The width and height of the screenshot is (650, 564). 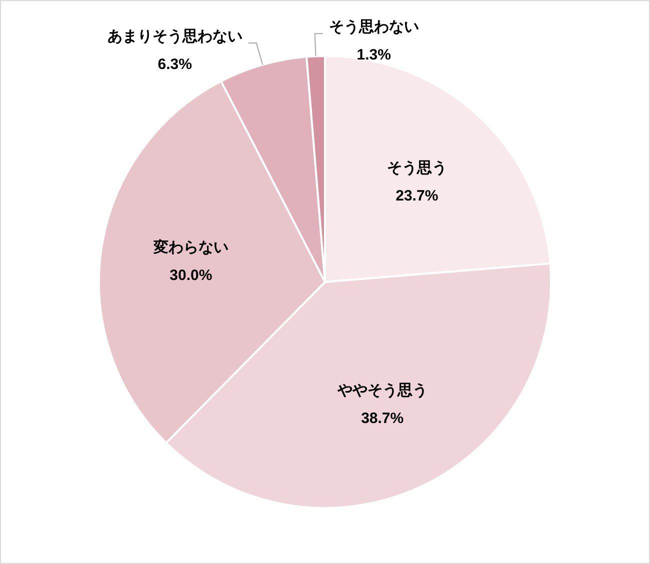 What do you see at coordinates (190, 247) in the screenshot?
I see `slice-label: 変わらない` at bounding box center [190, 247].